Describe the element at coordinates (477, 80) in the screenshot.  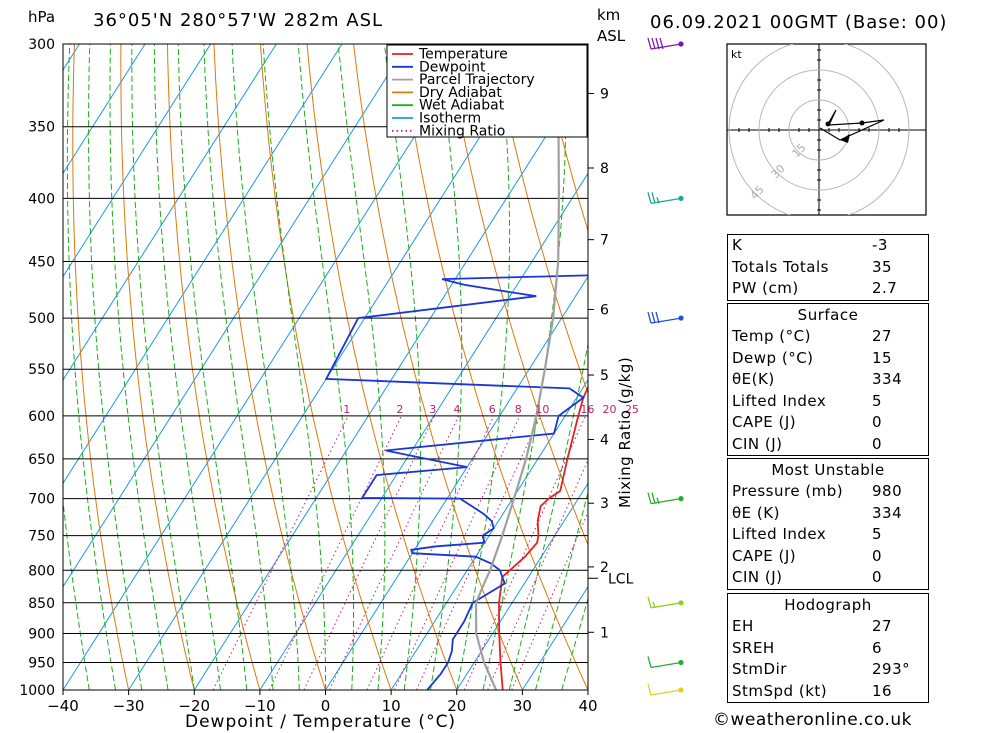
I see `legend-label: Parcel Trajectory` at that location.